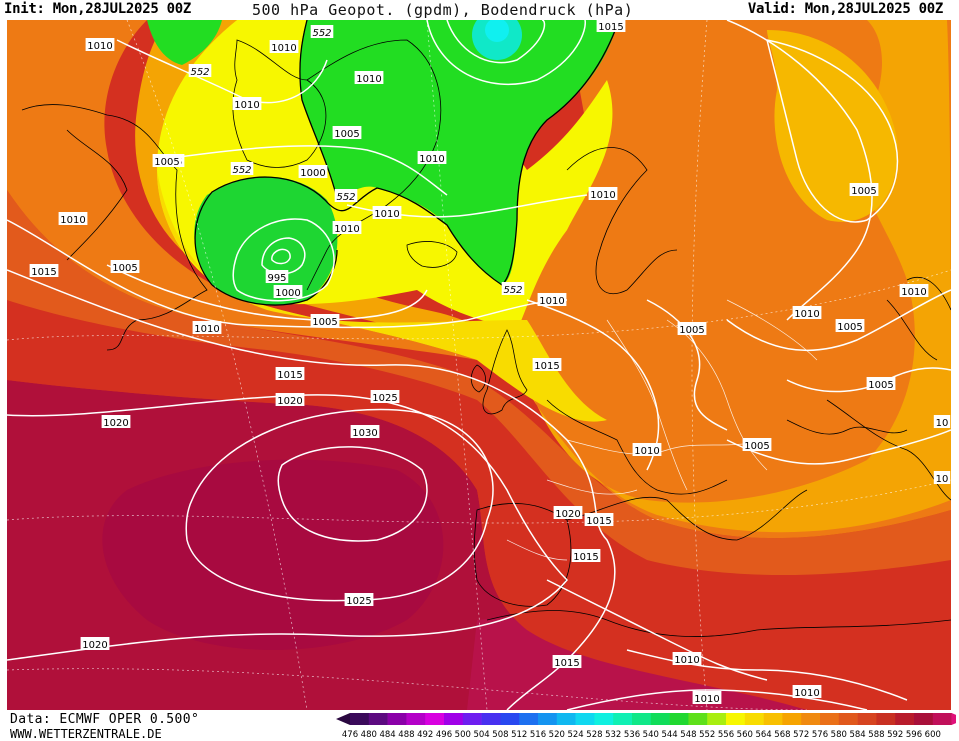 Image resolution: width=959 pixels, height=741 pixels. I want to click on scale-tick-label: 540, so click(651, 735).